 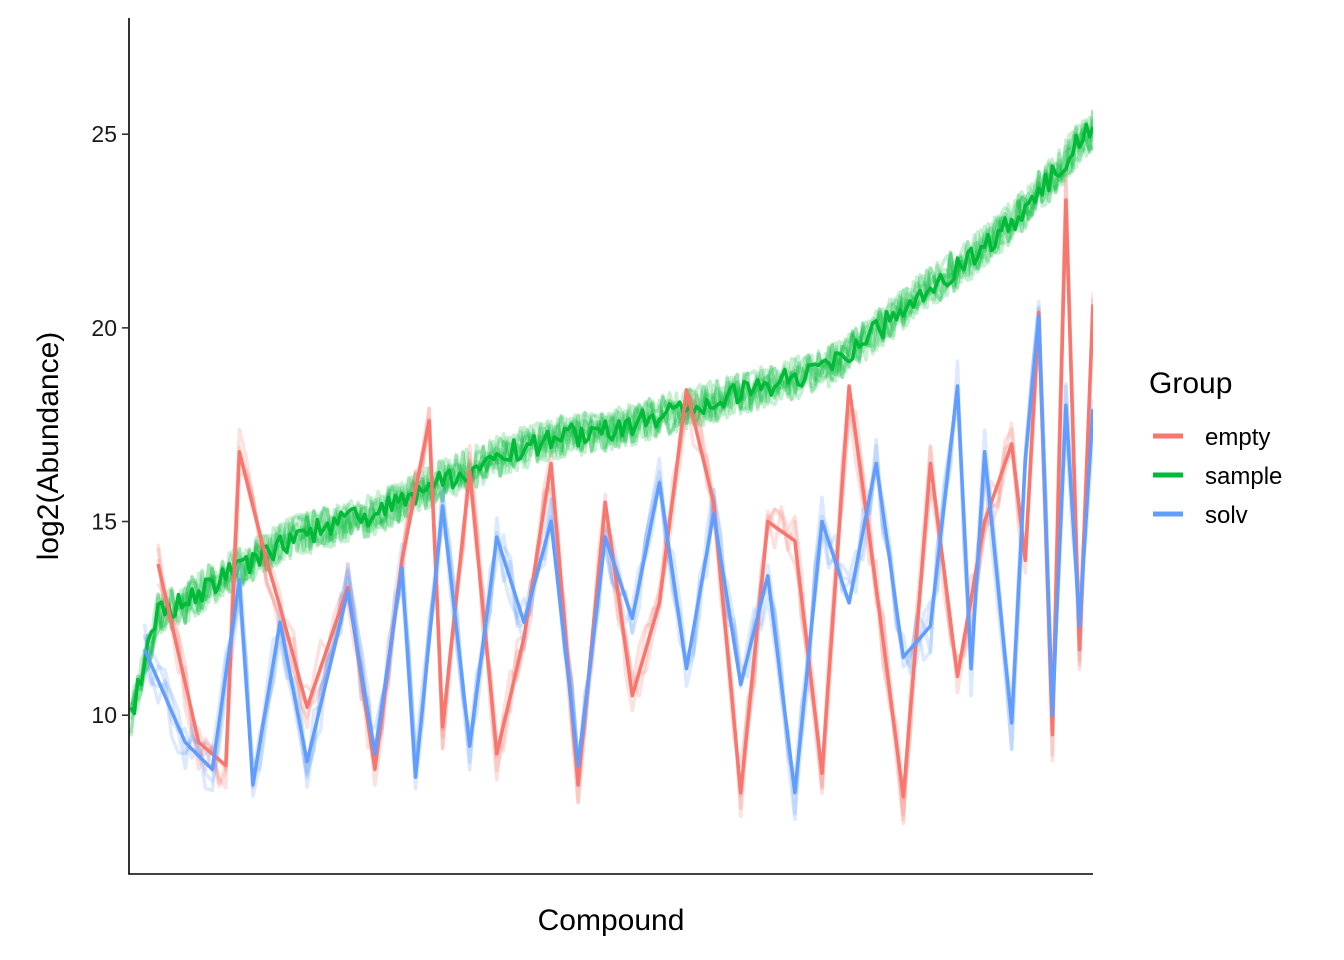 What do you see at coordinates (48, 446) in the screenshot?
I see `y-axis-title: log2(Abundance)` at bounding box center [48, 446].